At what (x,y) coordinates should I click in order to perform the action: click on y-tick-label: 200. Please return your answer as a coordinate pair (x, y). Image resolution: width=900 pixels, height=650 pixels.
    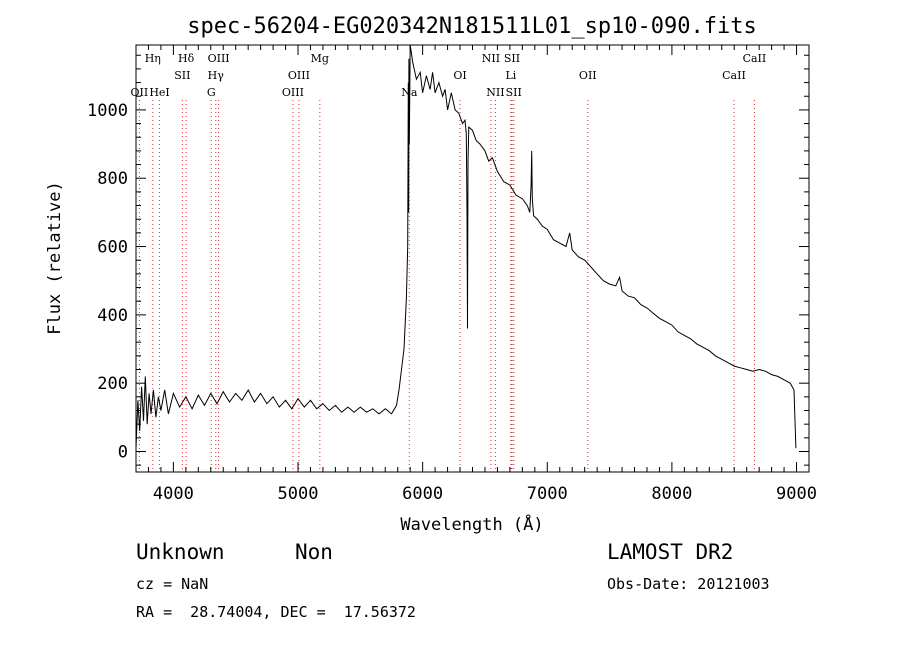
    Looking at the image, I should click on (112, 384).